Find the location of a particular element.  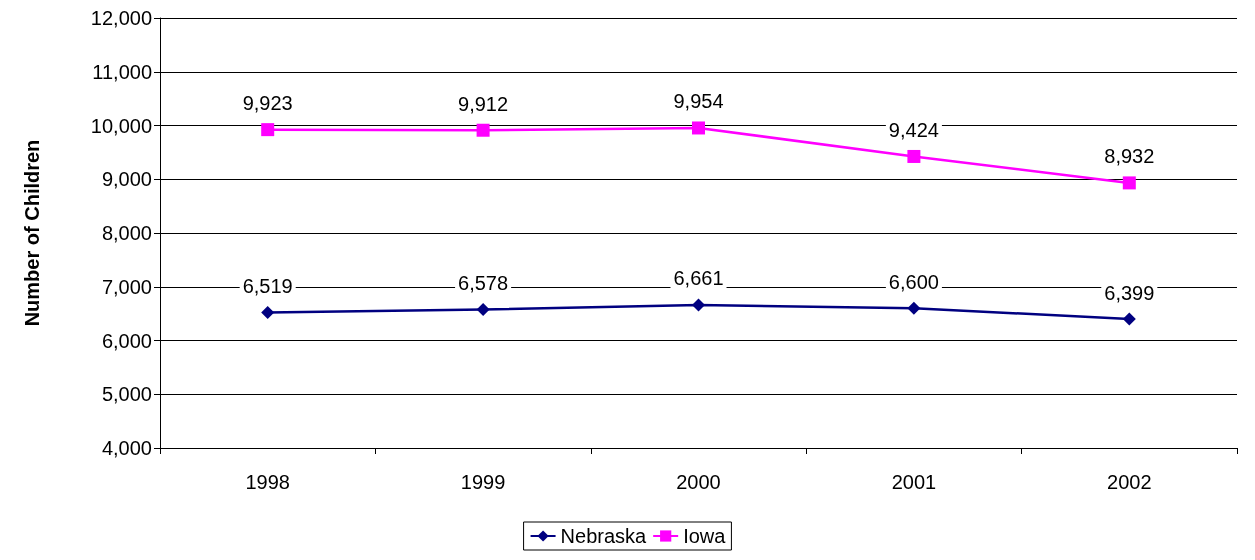

y-tick-label: 4,000 is located at coordinates (126, 448).